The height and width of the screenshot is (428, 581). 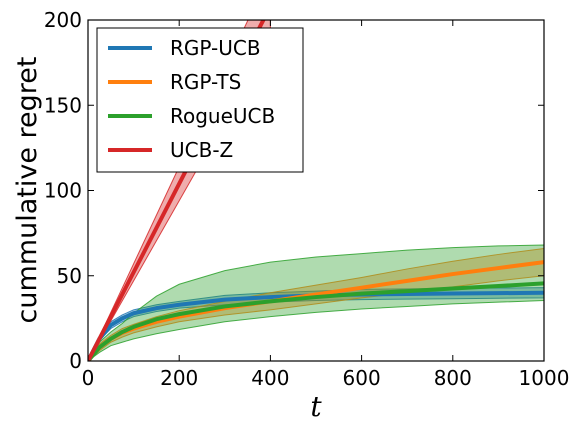 What do you see at coordinates (201, 150) in the screenshot?
I see `legend-label-4: UCB-Z` at bounding box center [201, 150].